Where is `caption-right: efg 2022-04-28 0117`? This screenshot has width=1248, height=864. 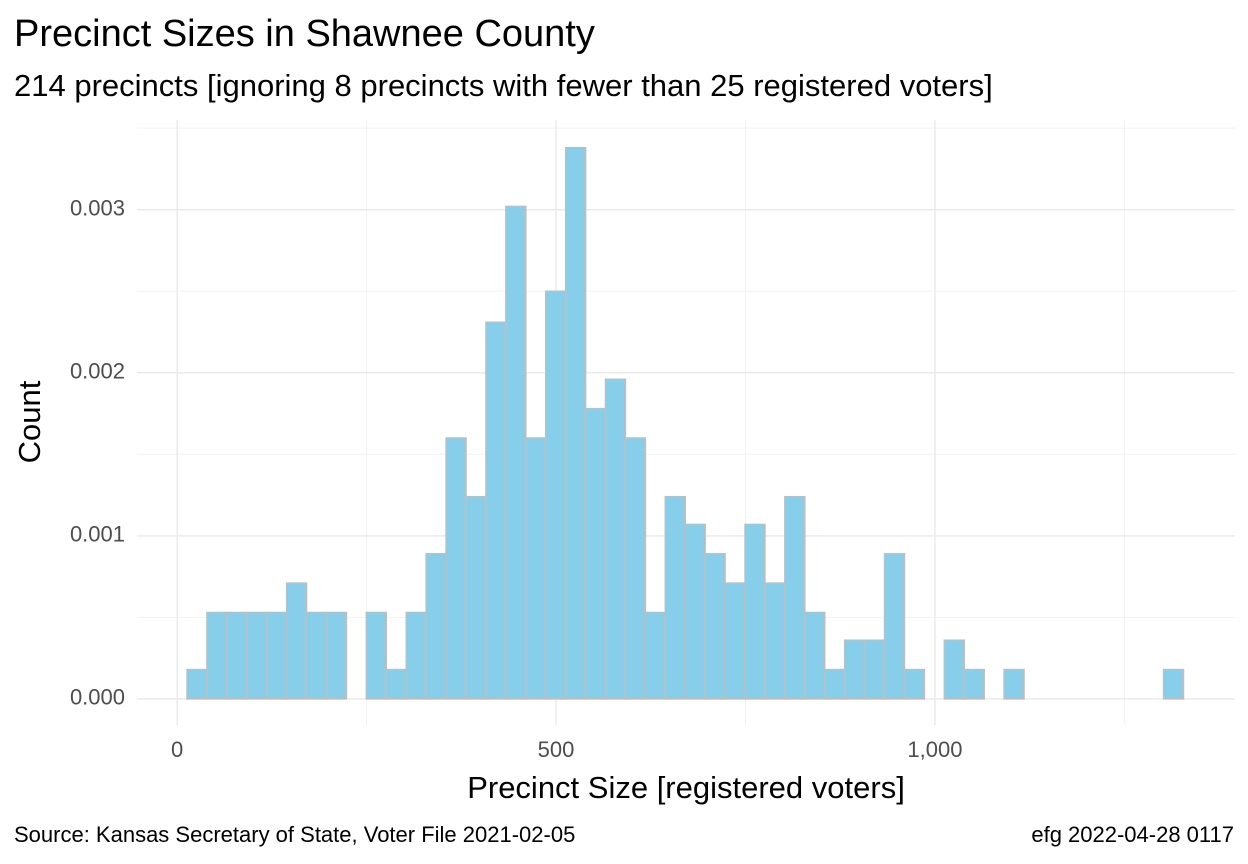 caption-right: efg 2022-04-28 0117 is located at coordinates (1132, 834).